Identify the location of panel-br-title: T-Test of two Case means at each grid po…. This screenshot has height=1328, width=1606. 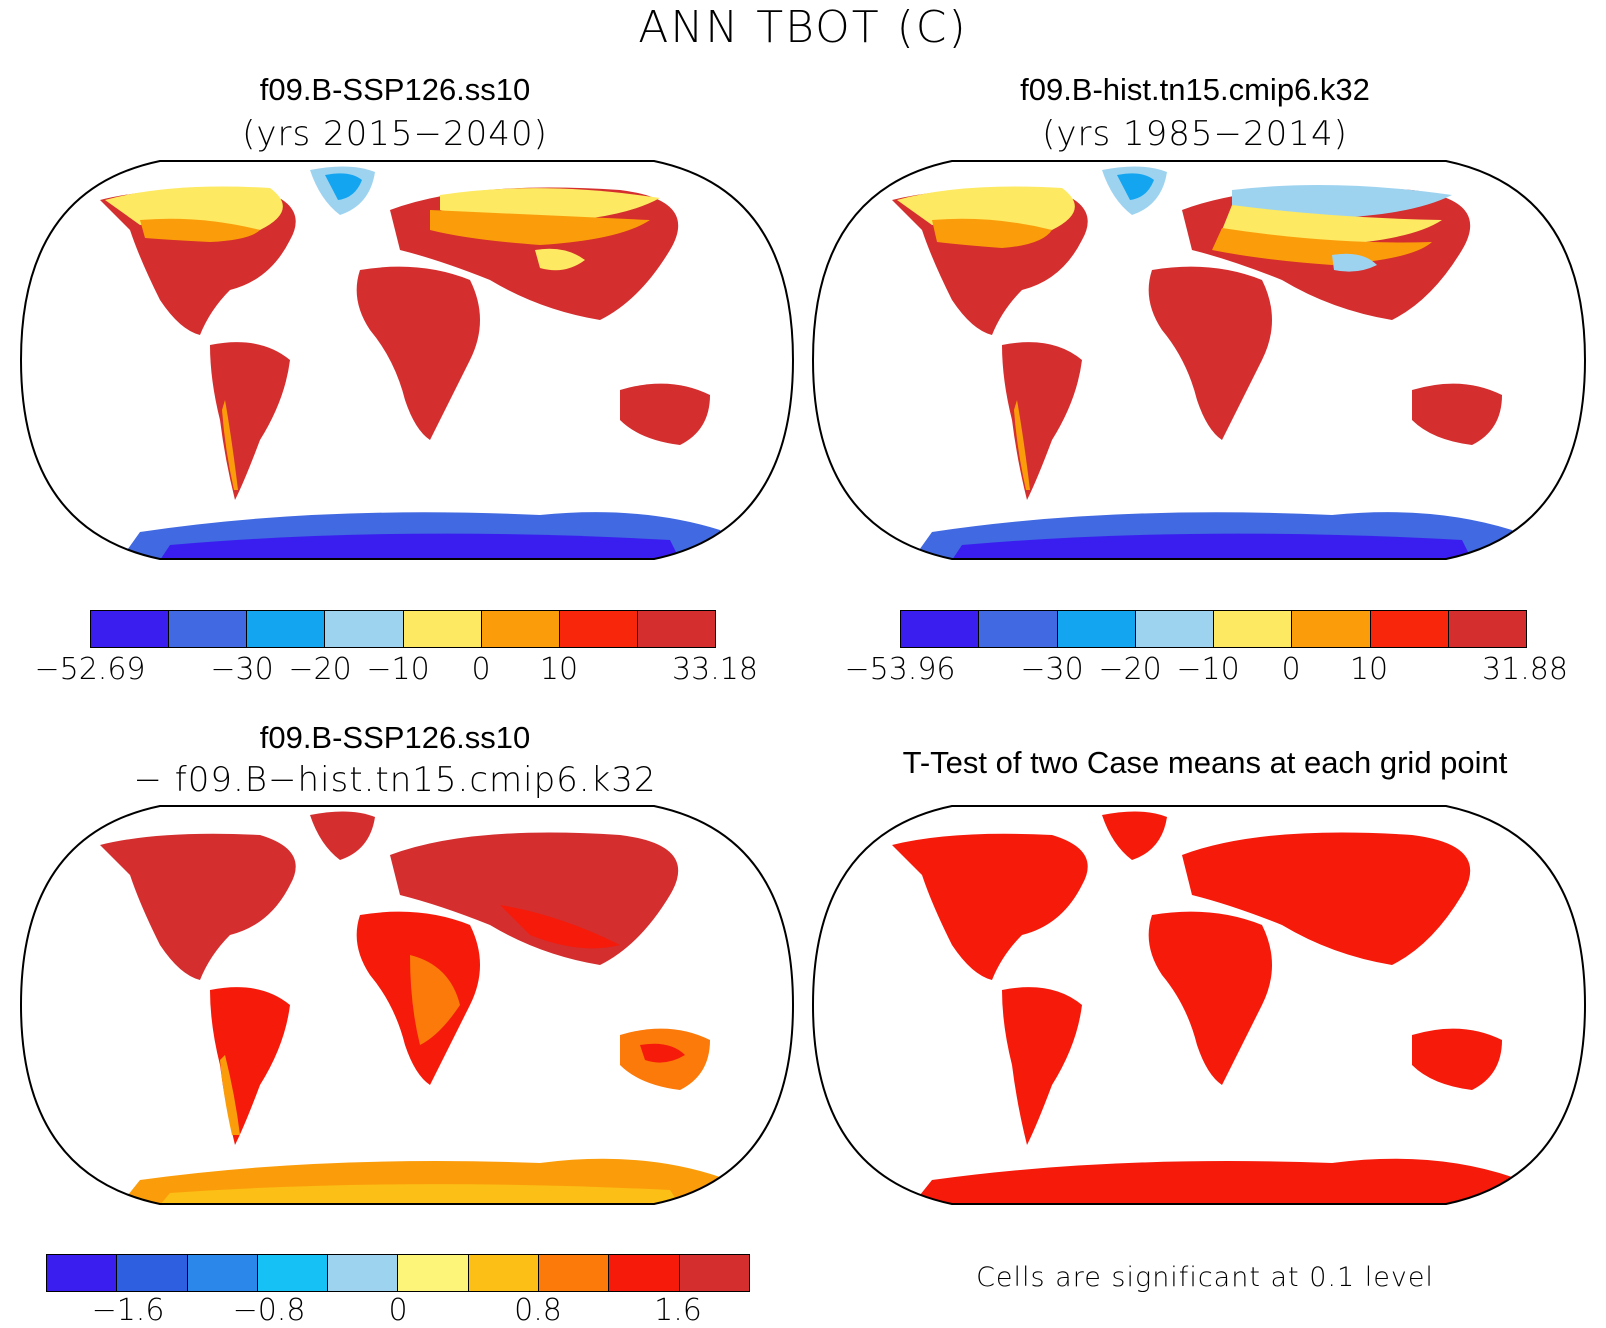
(1205, 762).